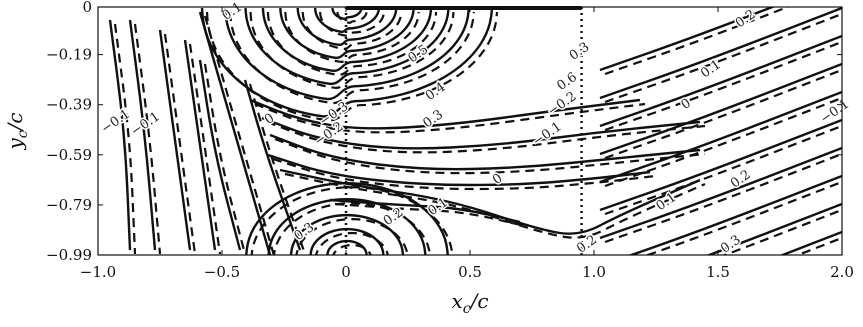  I want to click on x-tick-label: 2.0, so click(842, 272).